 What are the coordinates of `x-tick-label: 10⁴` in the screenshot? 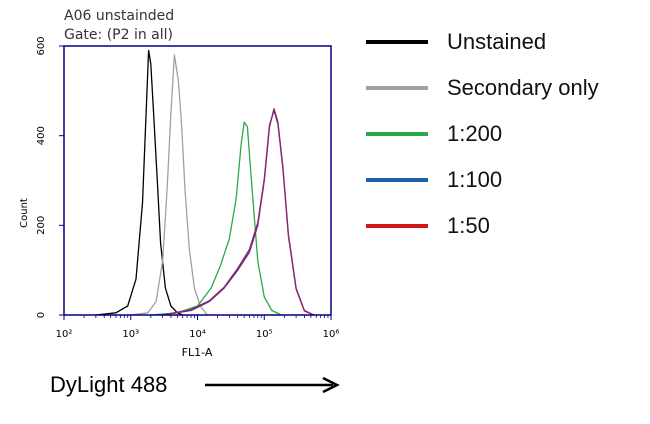 It's located at (197, 334).